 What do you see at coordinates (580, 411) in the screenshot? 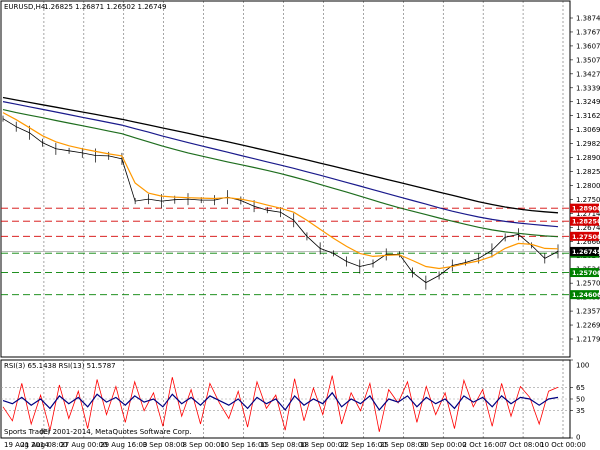
I see `rsi-axis-label: 35` at bounding box center [580, 411].